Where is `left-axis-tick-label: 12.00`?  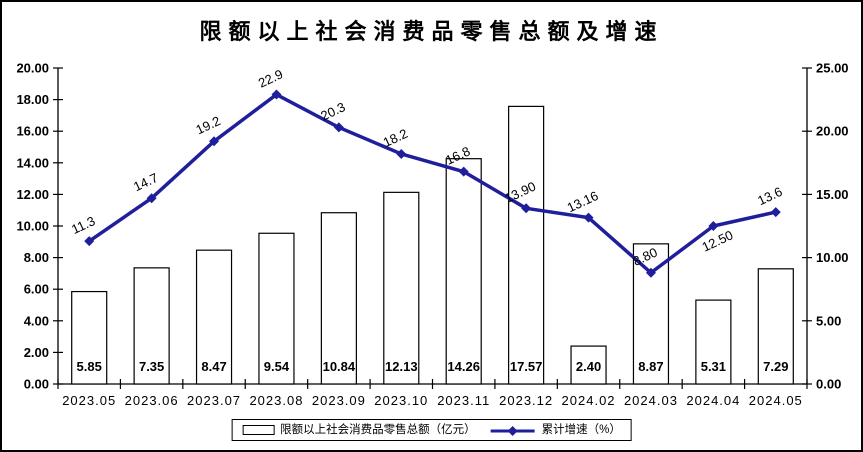
left-axis-tick-label: 12.00 is located at coordinates (32, 194).